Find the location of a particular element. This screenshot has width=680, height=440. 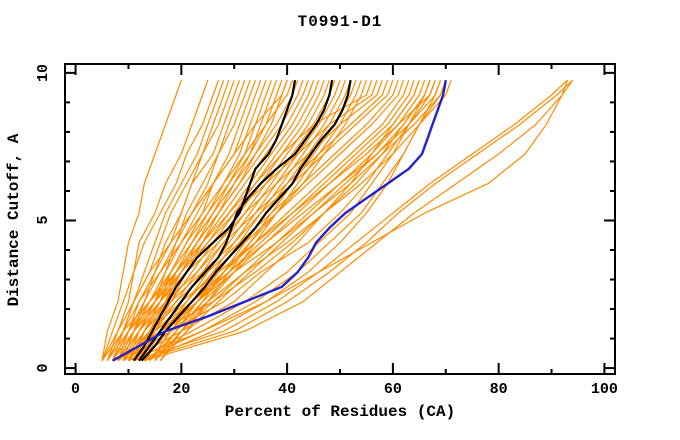

plot-title: T0991-D1 is located at coordinates (340, 22).